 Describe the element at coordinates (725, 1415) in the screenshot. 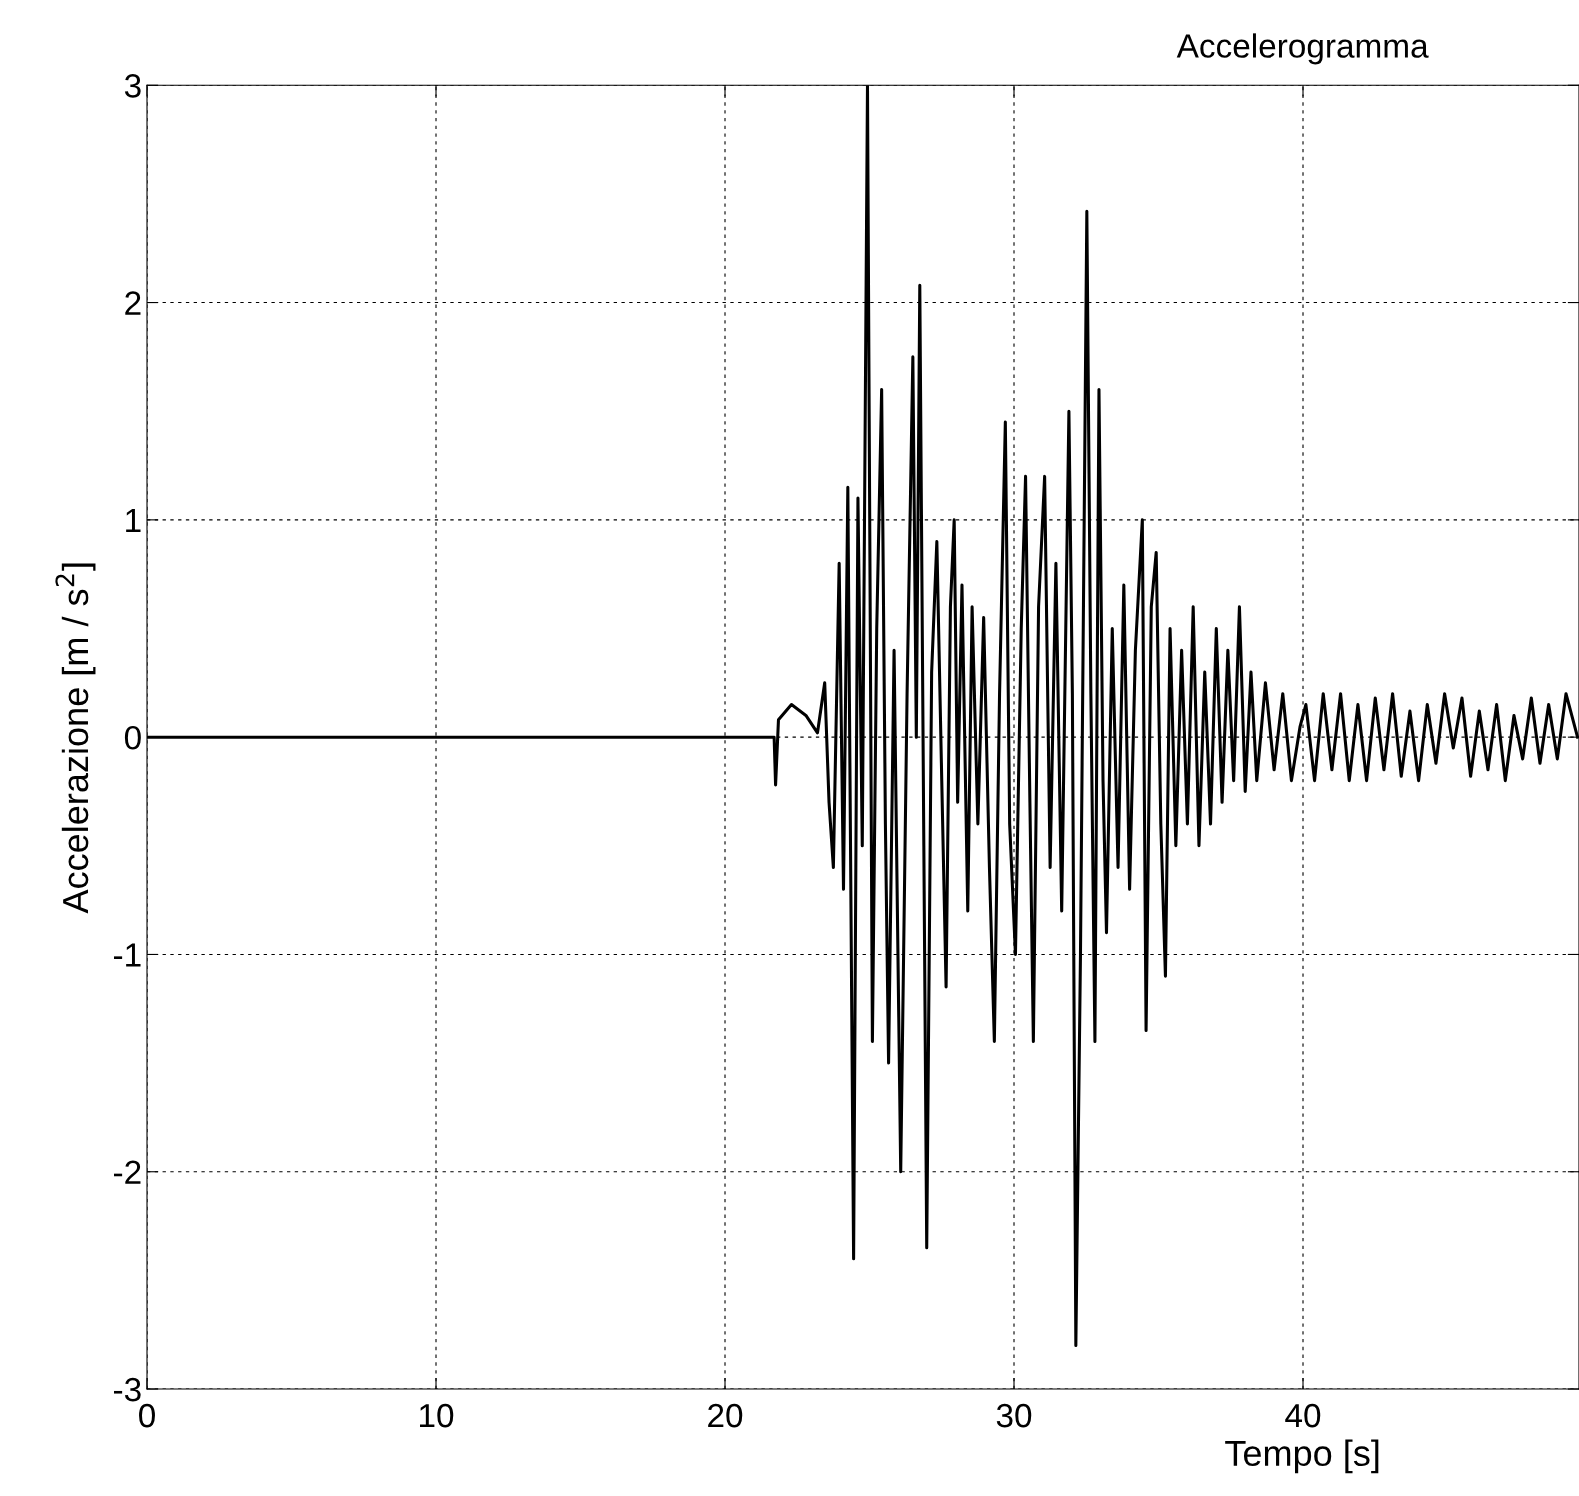

I see `x-tick-label: 20` at that location.